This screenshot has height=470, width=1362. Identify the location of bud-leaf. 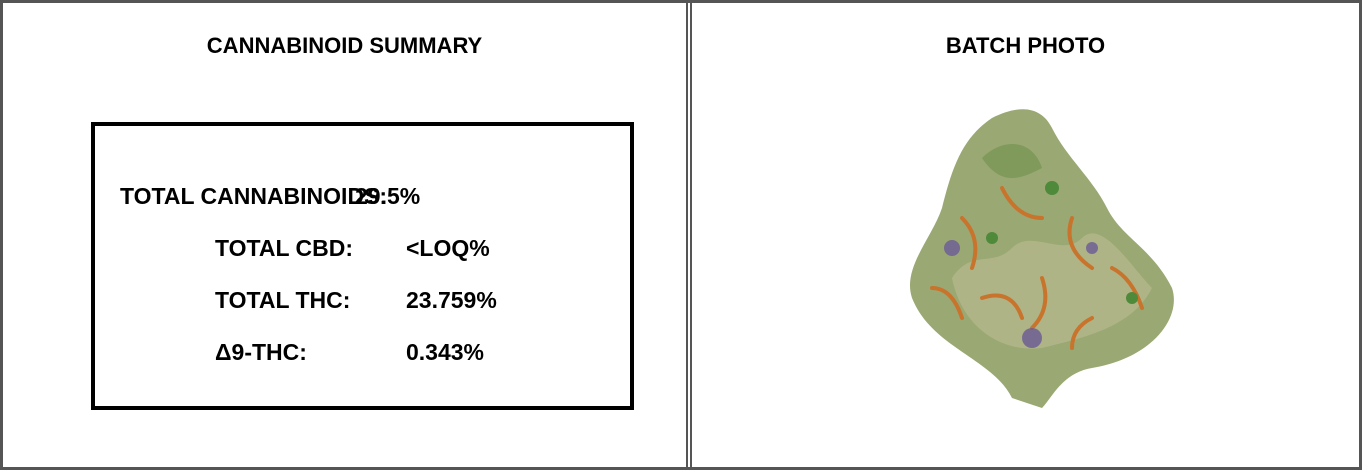
(1012, 161).